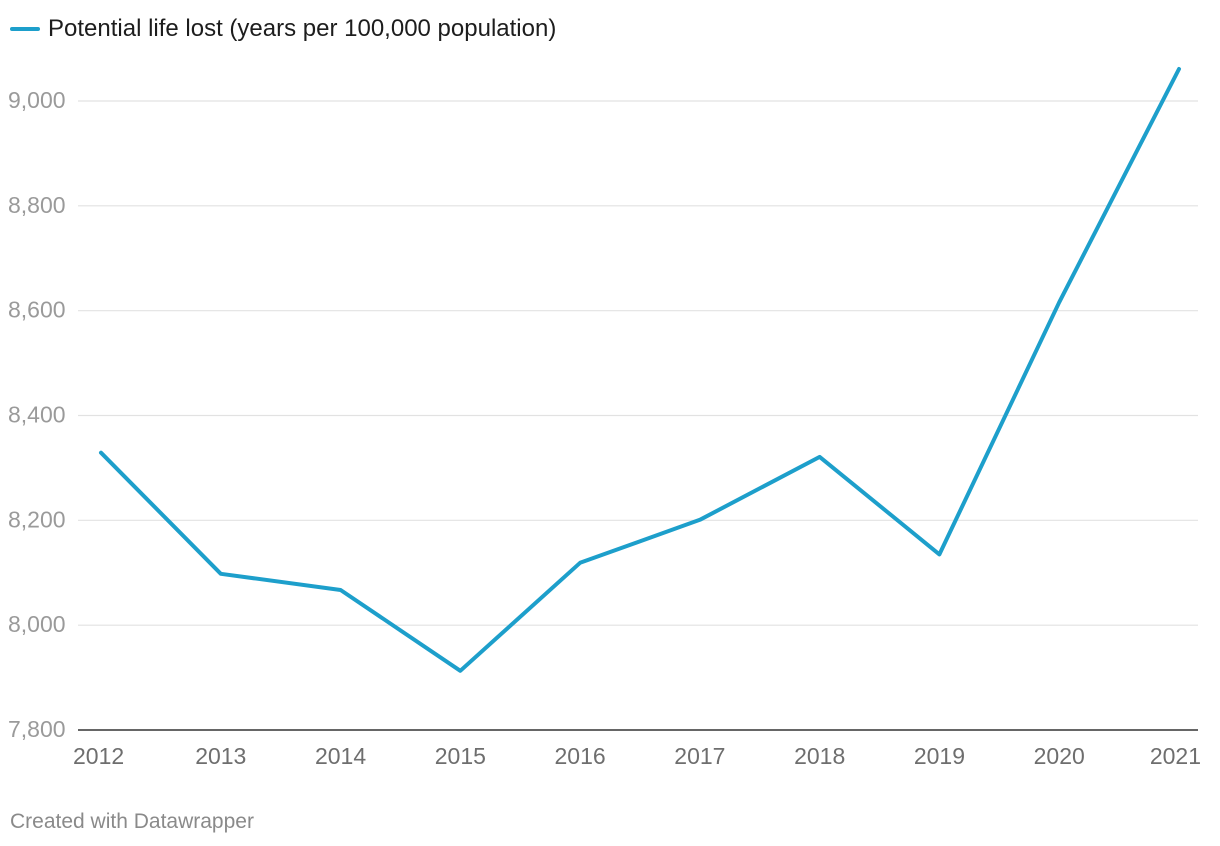 The image size is (1220, 846). Describe the element at coordinates (25, 29) in the screenshot. I see `legend-swatch` at that location.